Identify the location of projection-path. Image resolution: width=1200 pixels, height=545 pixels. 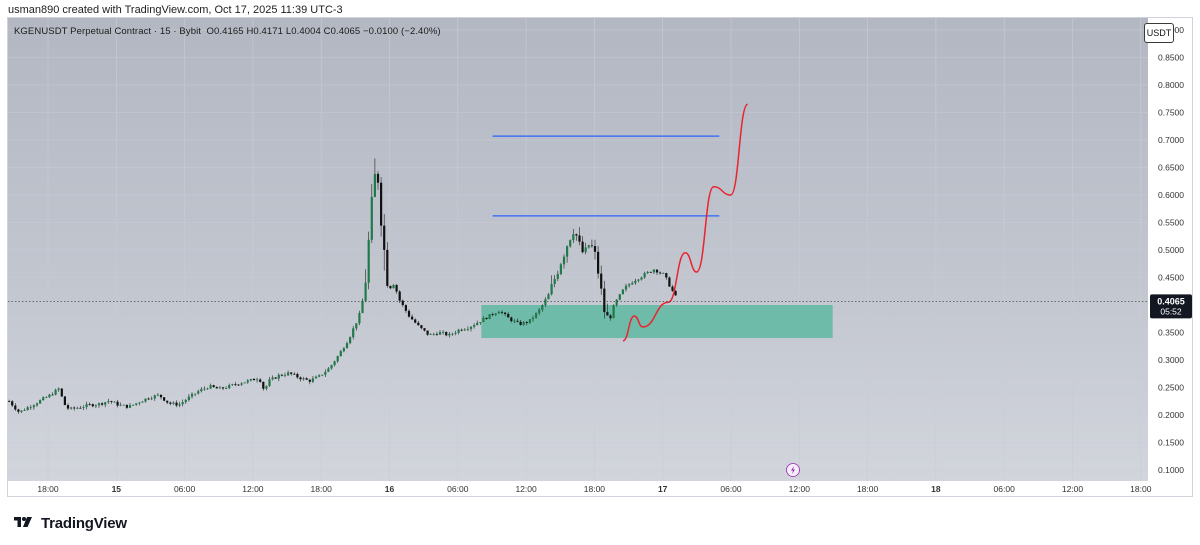
(685, 222).